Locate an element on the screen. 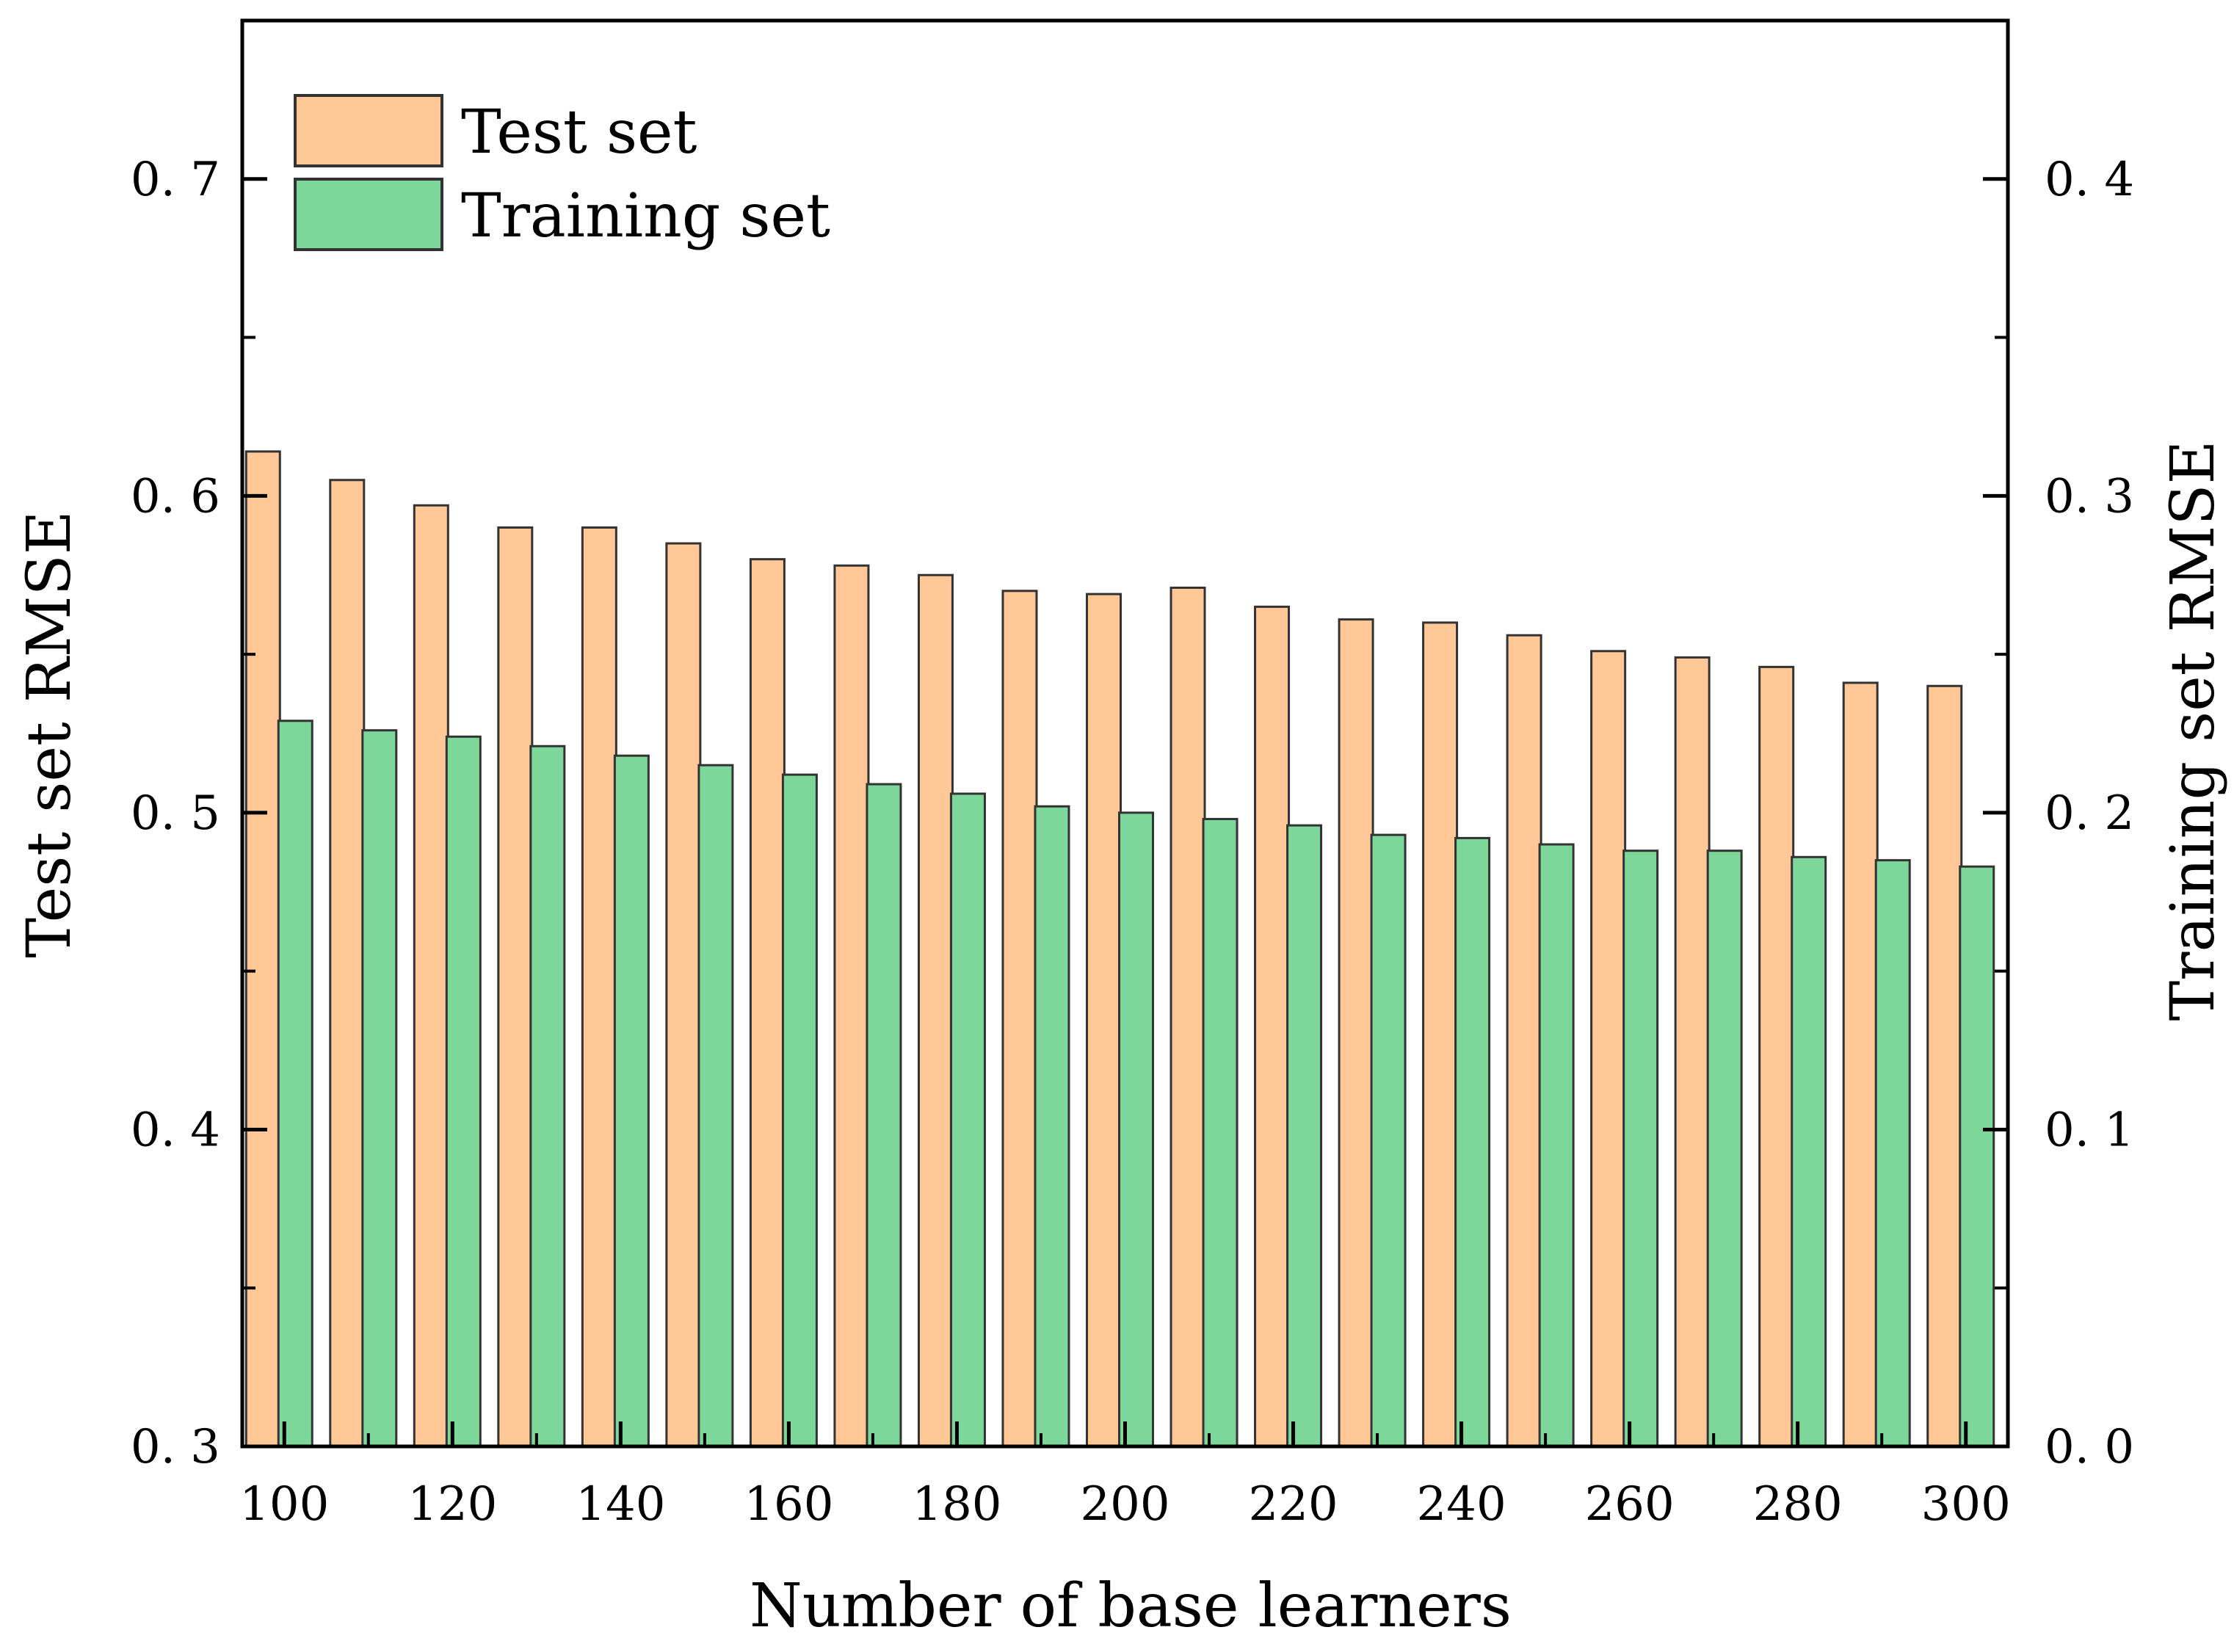 This screenshot has height=1652, width=2234. x-tick-label: 100 is located at coordinates (284, 1504).